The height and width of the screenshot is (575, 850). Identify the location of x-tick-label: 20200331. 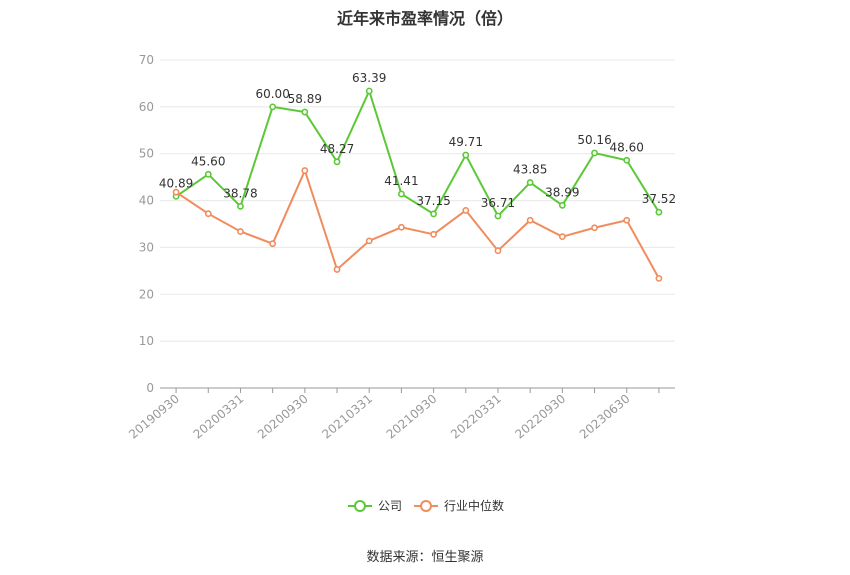
(219, 417).